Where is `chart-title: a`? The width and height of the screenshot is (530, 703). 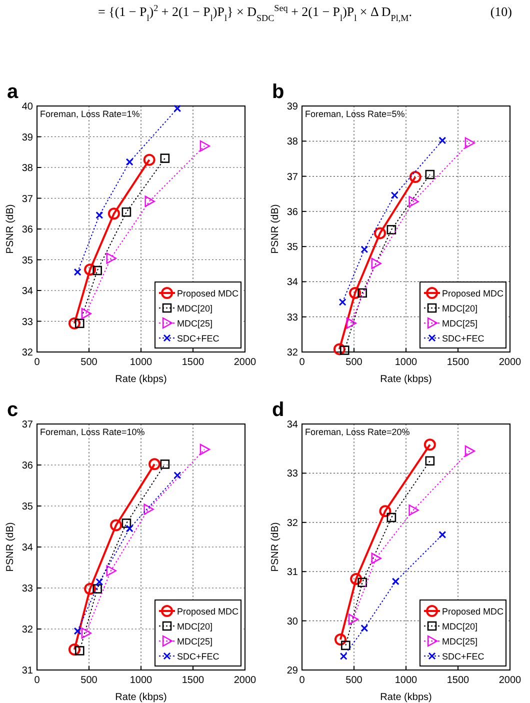 chart-title: a is located at coordinates (13, 92).